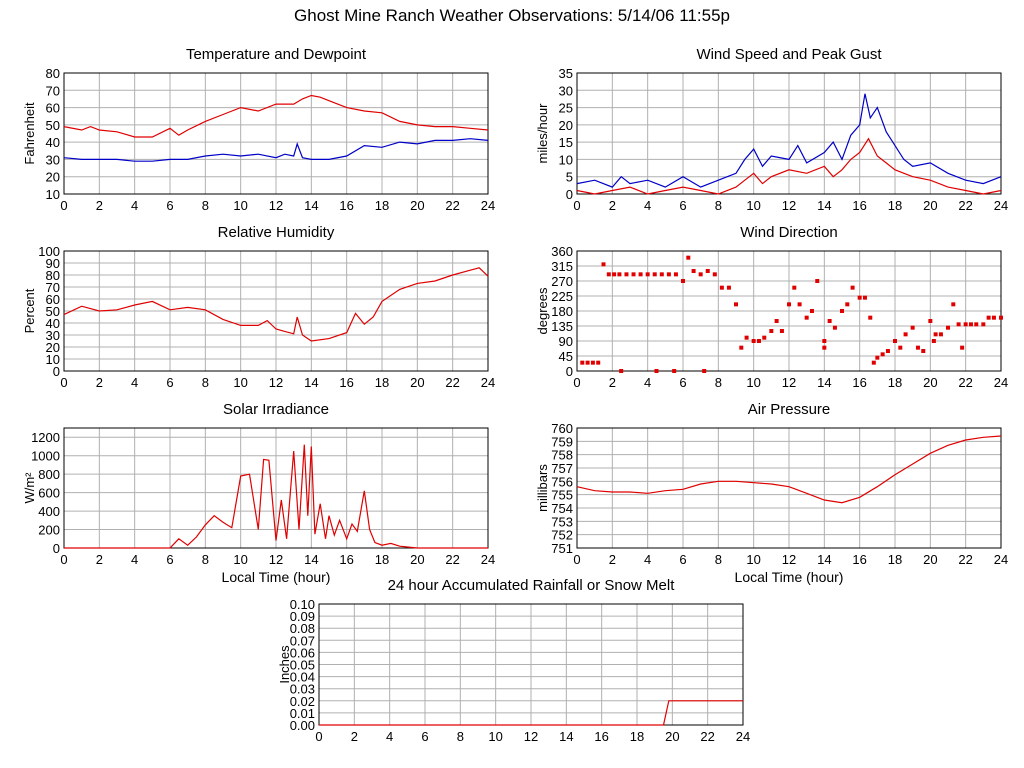 The image size is (1024, 768). I want to click on y-tick-label: 800, so click(49, 474).